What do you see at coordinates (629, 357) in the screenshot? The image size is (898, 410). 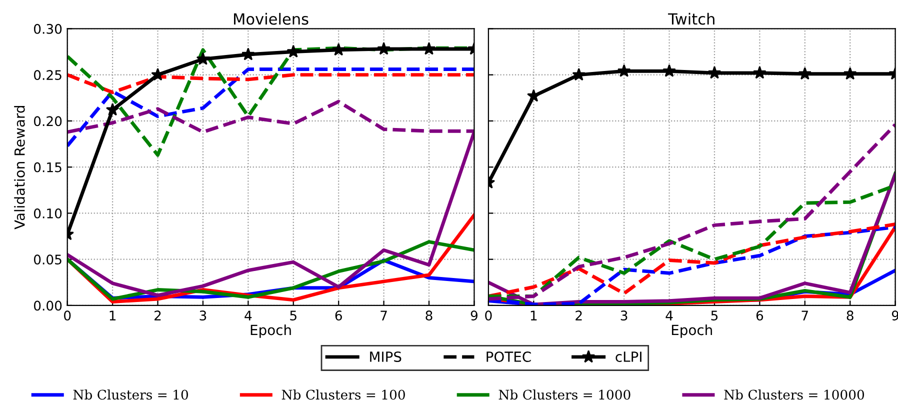 I see `legend-label: cLPI` at bounding box center [629, 357].